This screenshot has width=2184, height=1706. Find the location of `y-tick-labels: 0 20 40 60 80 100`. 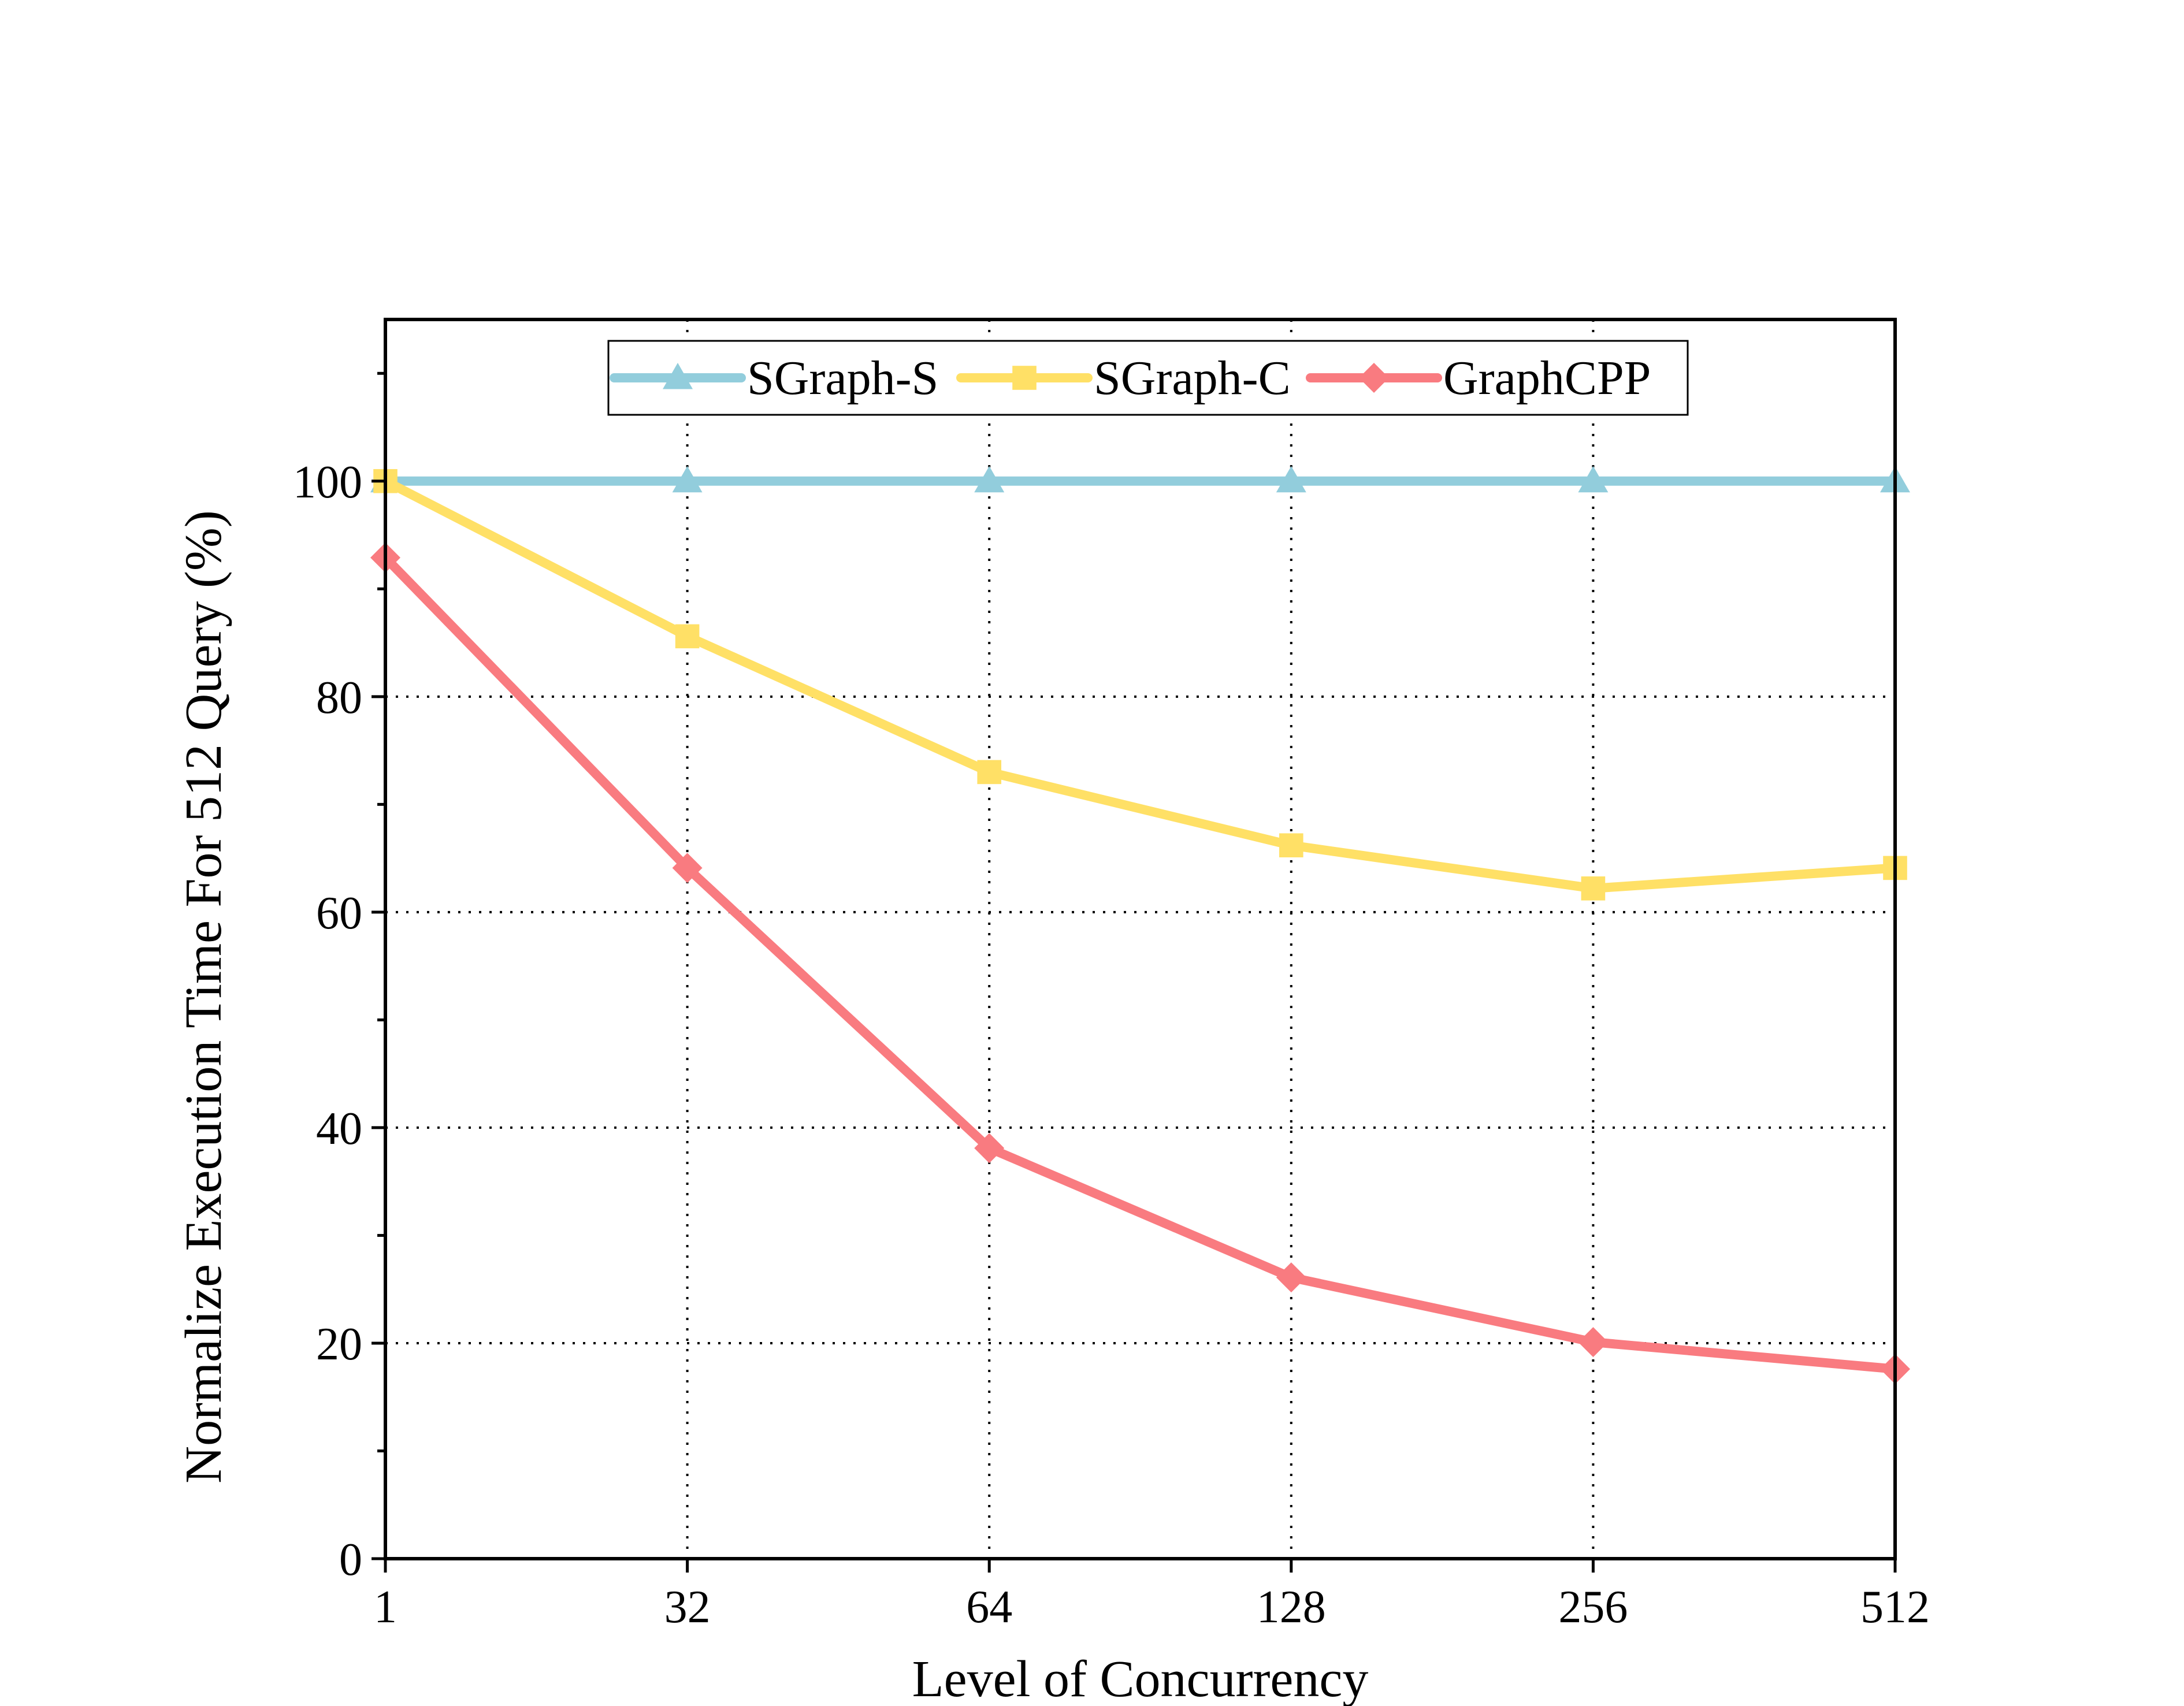

y-tick-labels: 0 20 40 60 80 100 is located at coordinates (327, 1021).